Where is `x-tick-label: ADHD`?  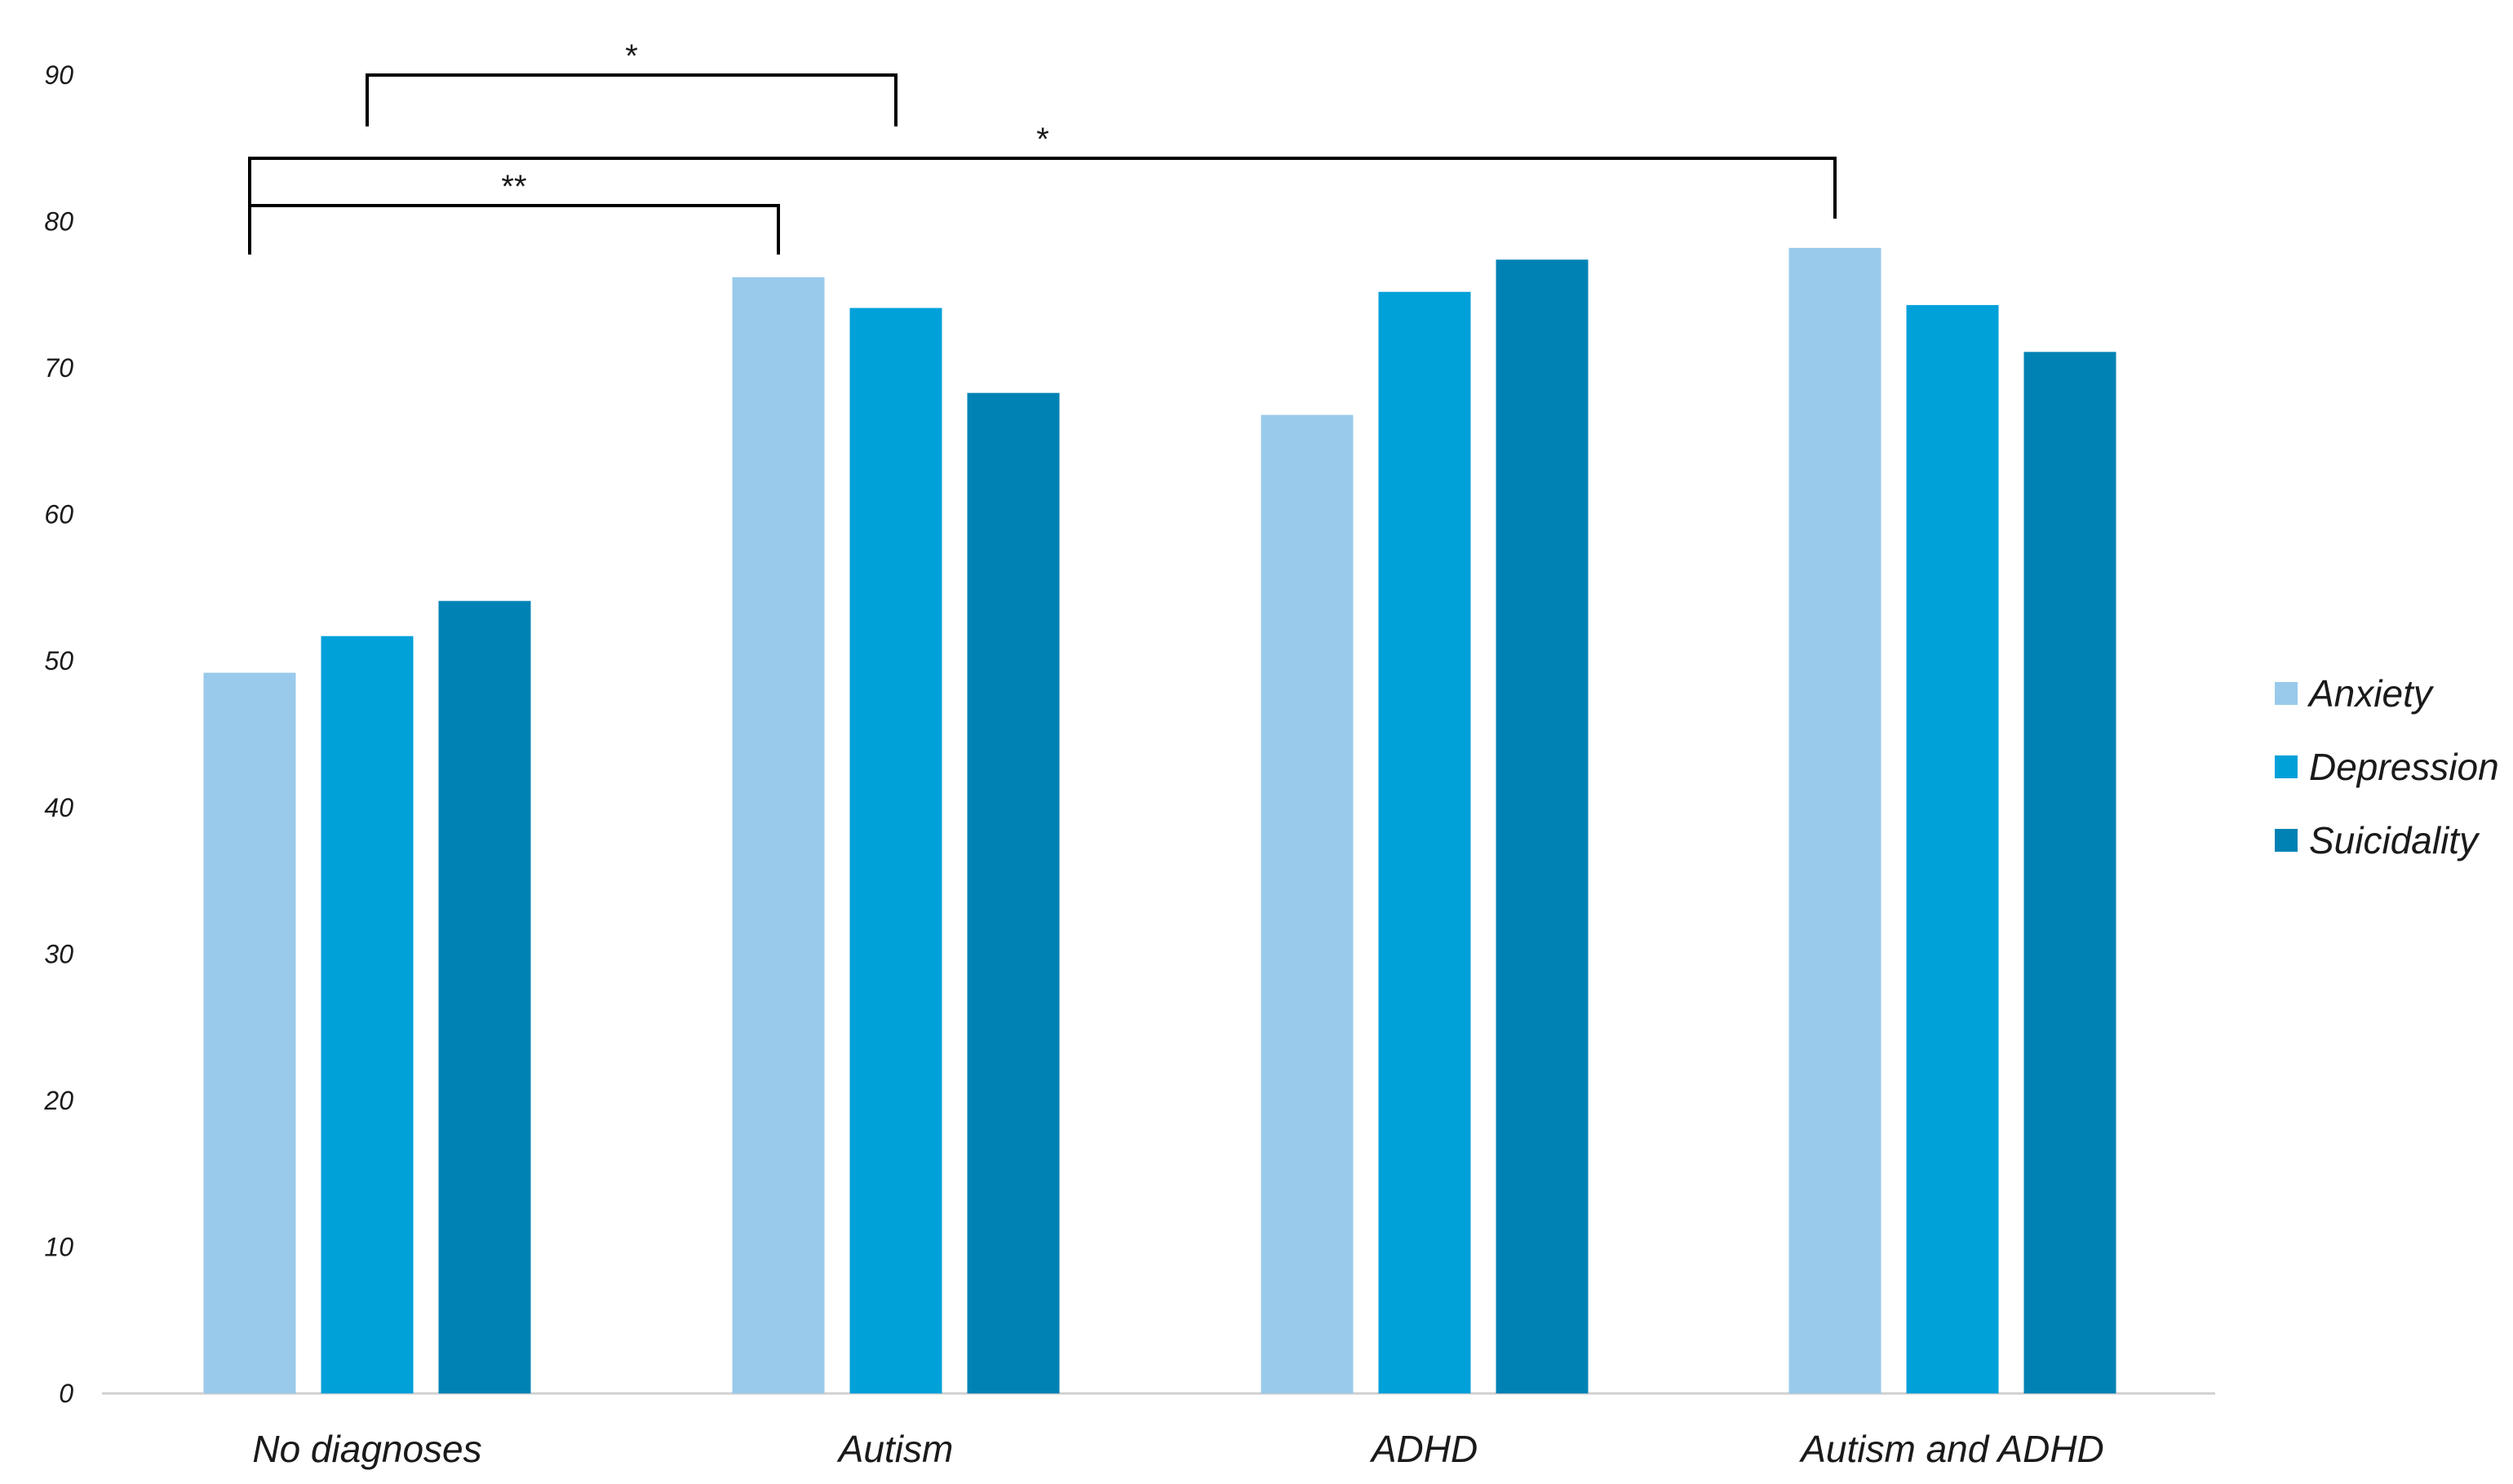 x-tick-label: ADHD is located at coordinates (1423, 1449).